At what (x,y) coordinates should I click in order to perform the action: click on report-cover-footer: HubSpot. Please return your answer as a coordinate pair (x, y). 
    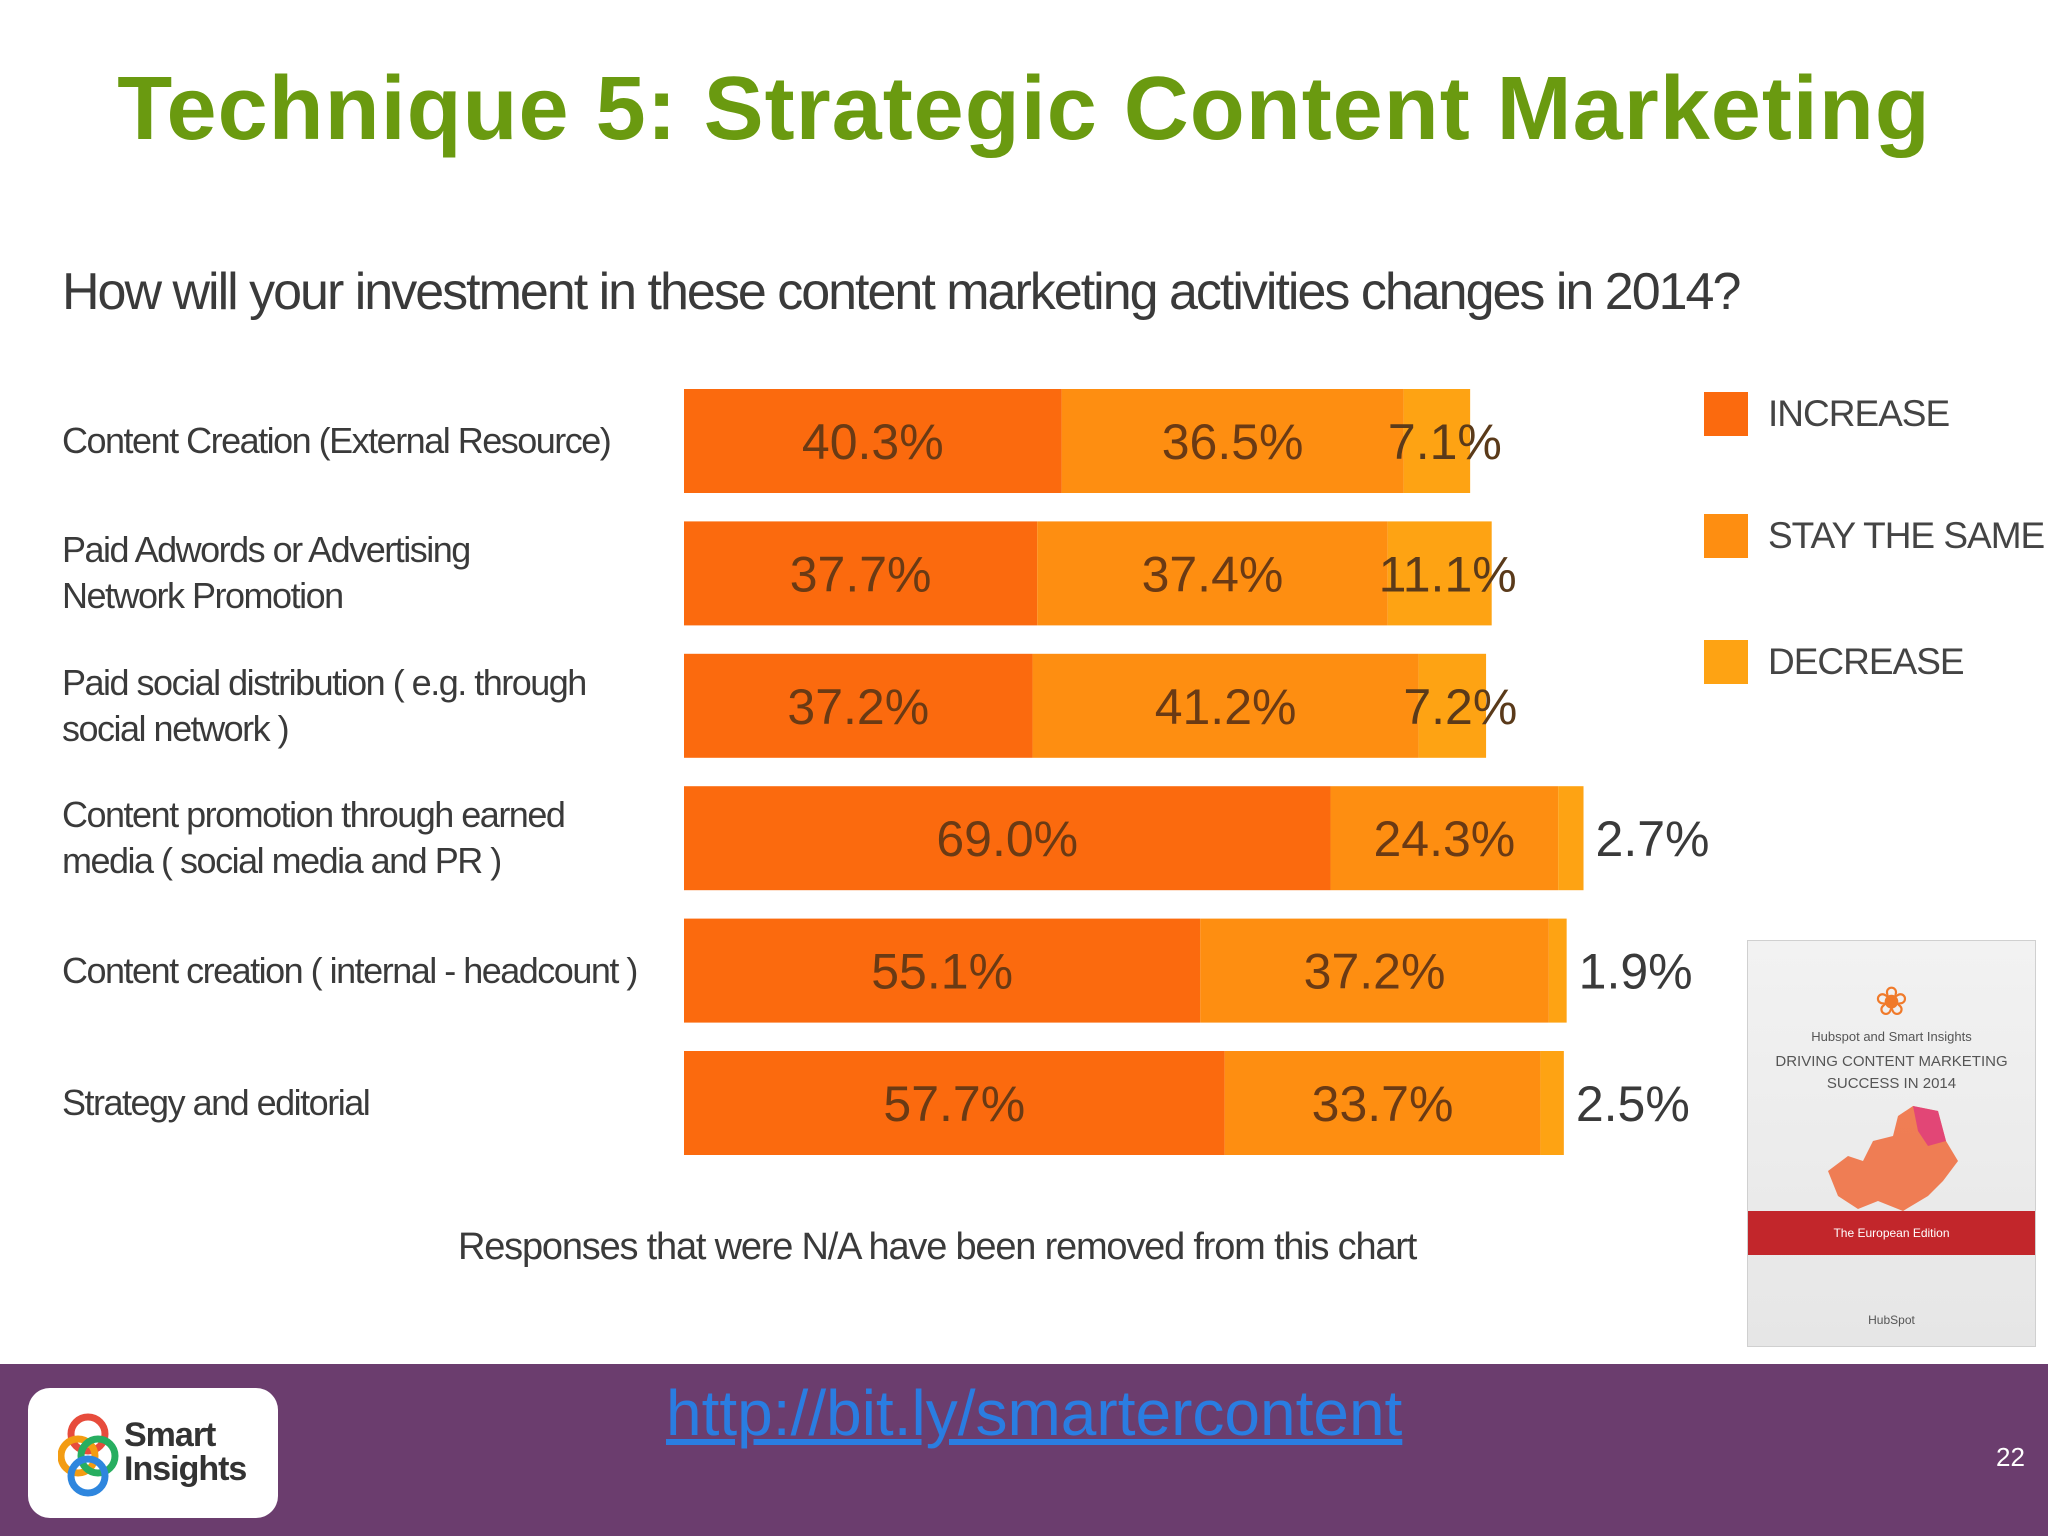
    Looking at the image, I should click on (1891, 1320).